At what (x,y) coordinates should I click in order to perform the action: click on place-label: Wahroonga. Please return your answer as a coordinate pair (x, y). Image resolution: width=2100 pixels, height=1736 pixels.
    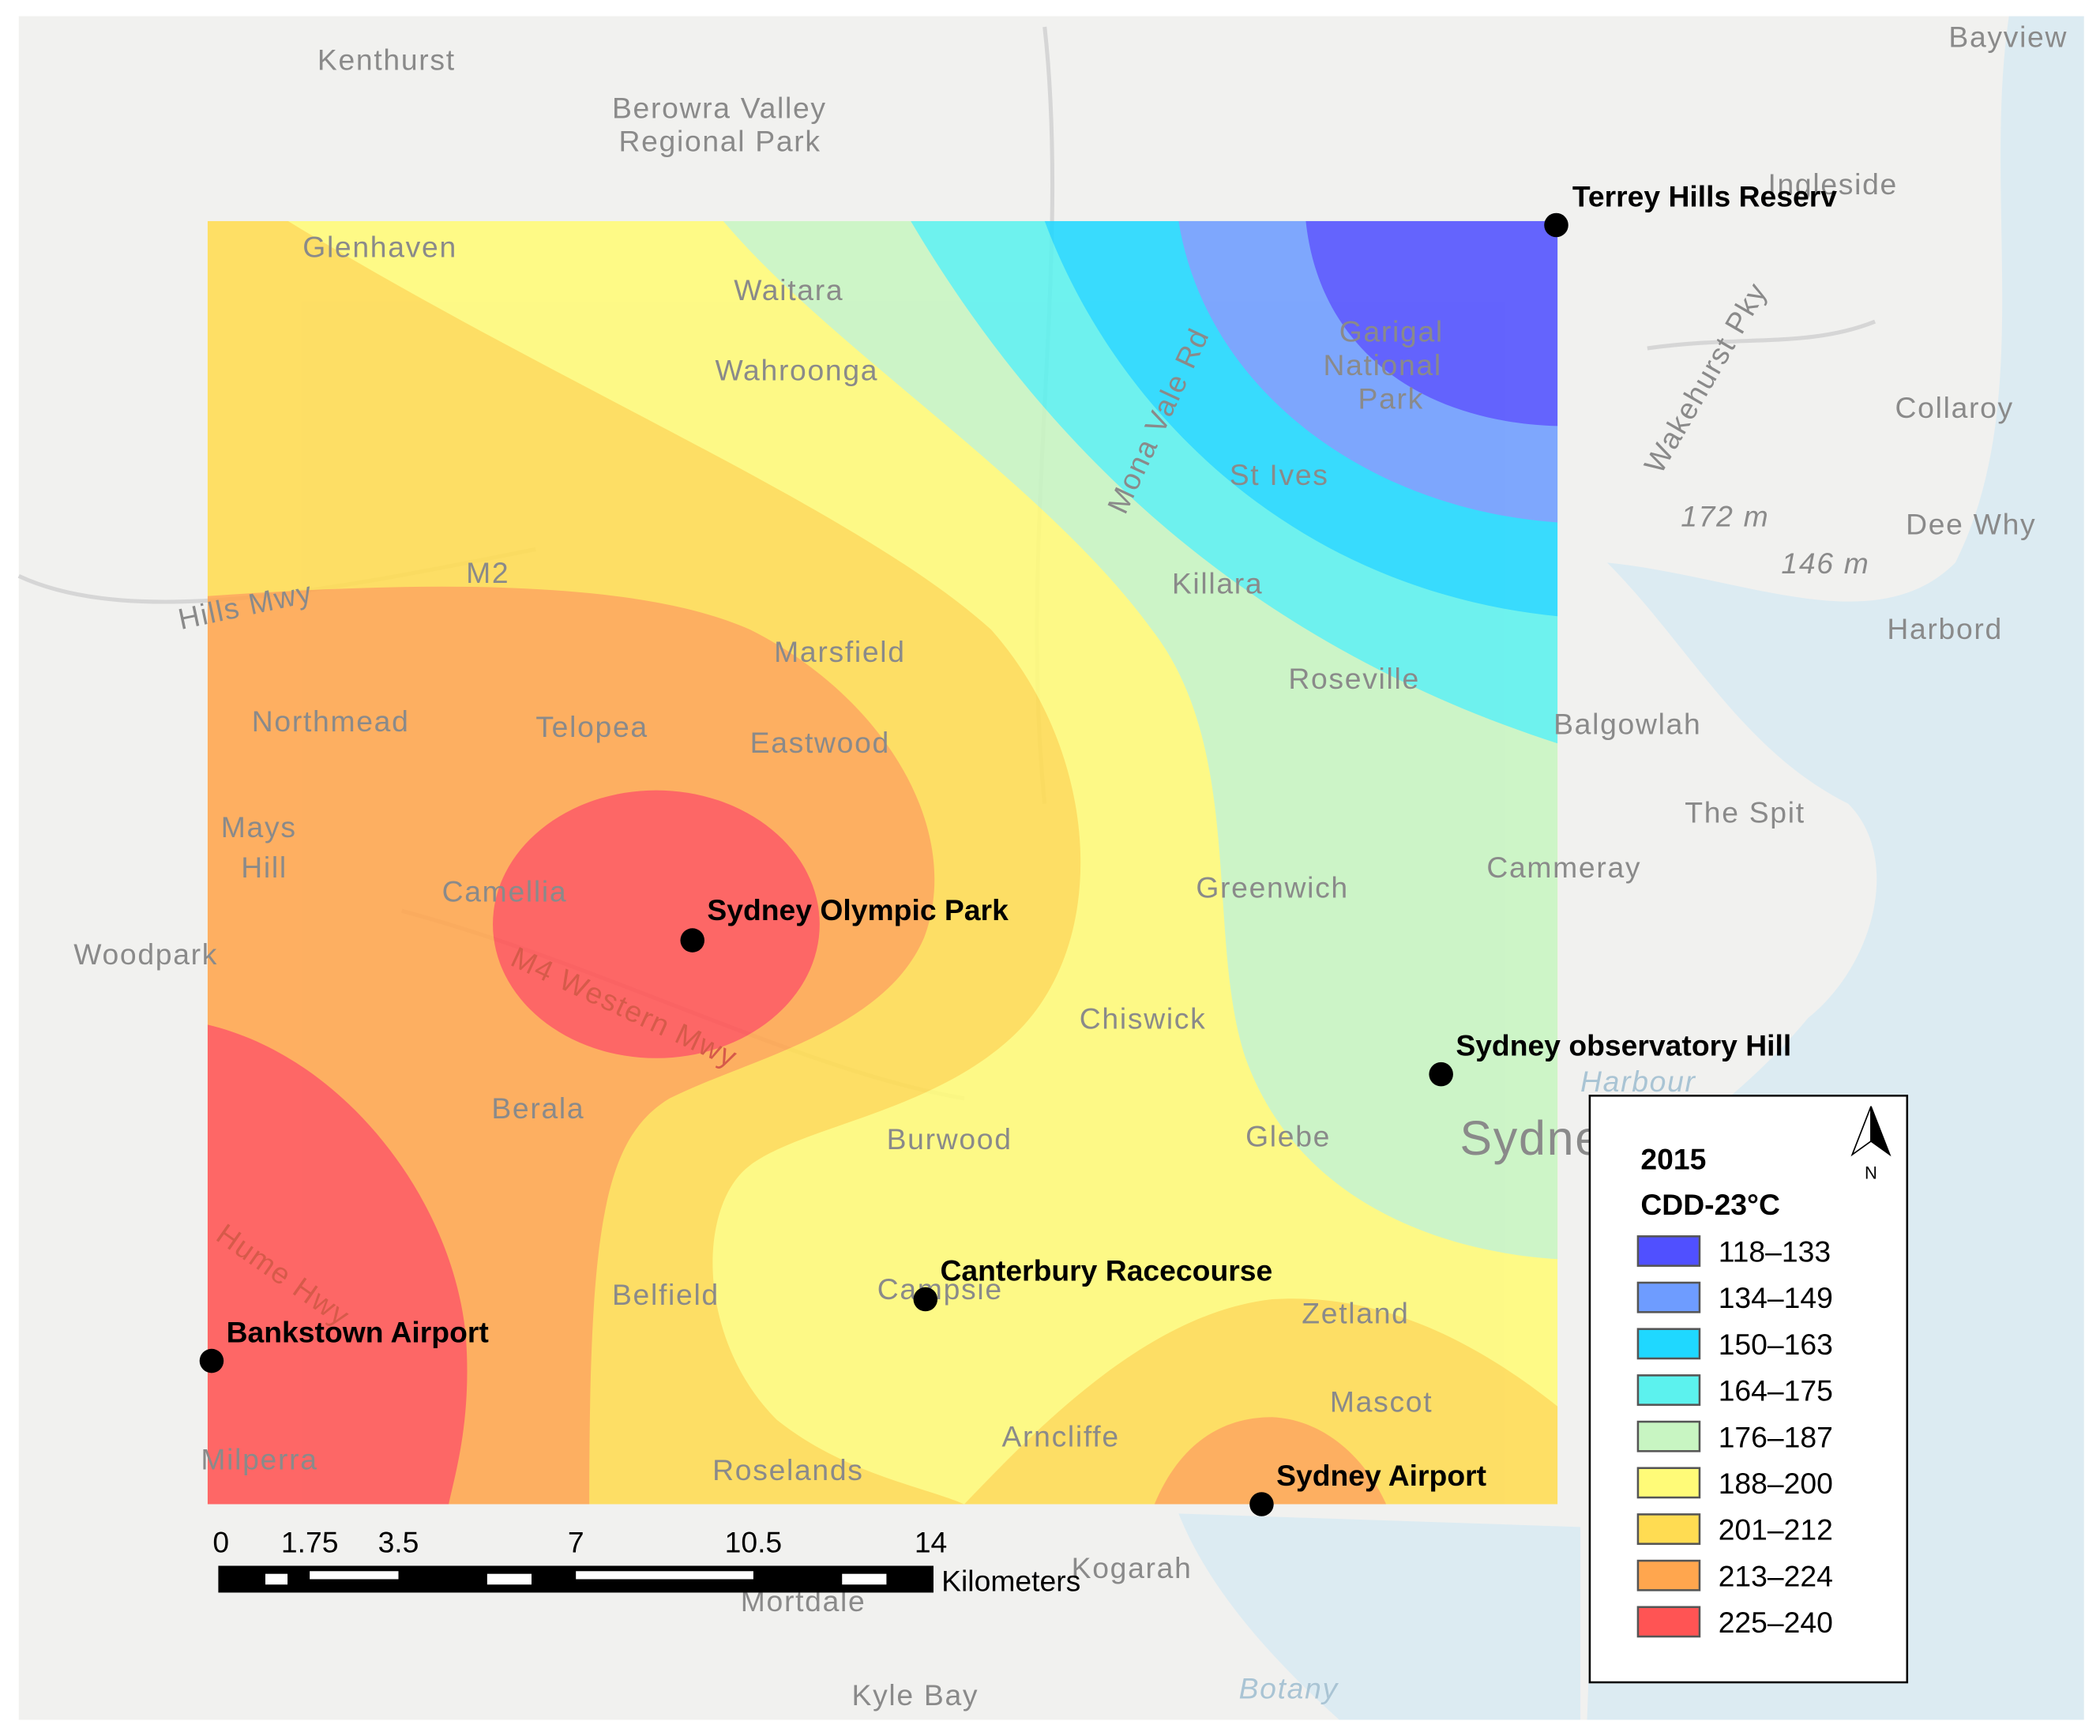
    Looking at the image, I should click on (797, 371).